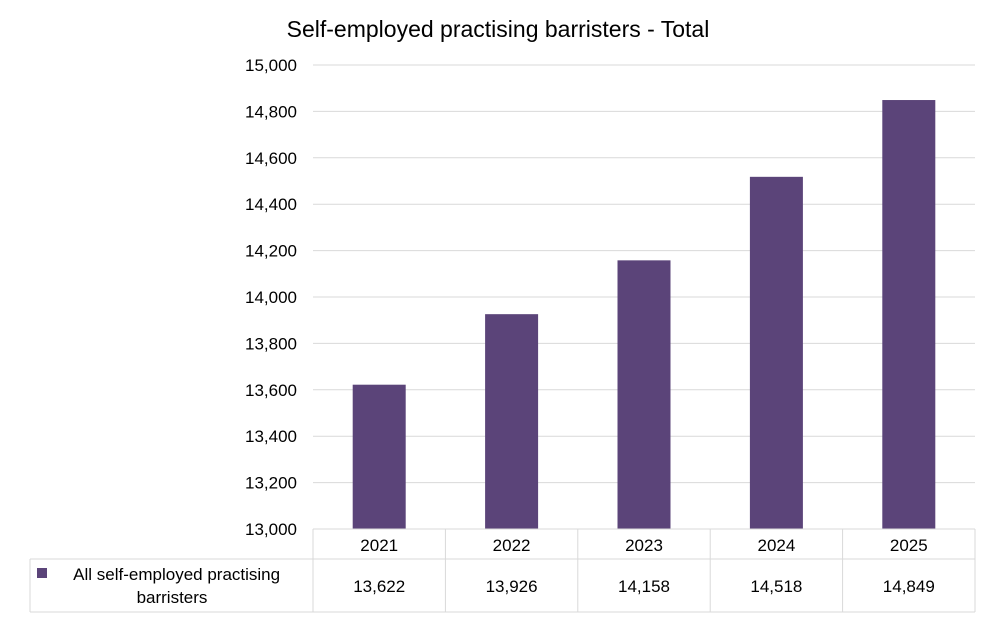 Image resolution: width=995 pixels, height=622 pixels. I want to click on data-label: 13,622, so click(379, 586).